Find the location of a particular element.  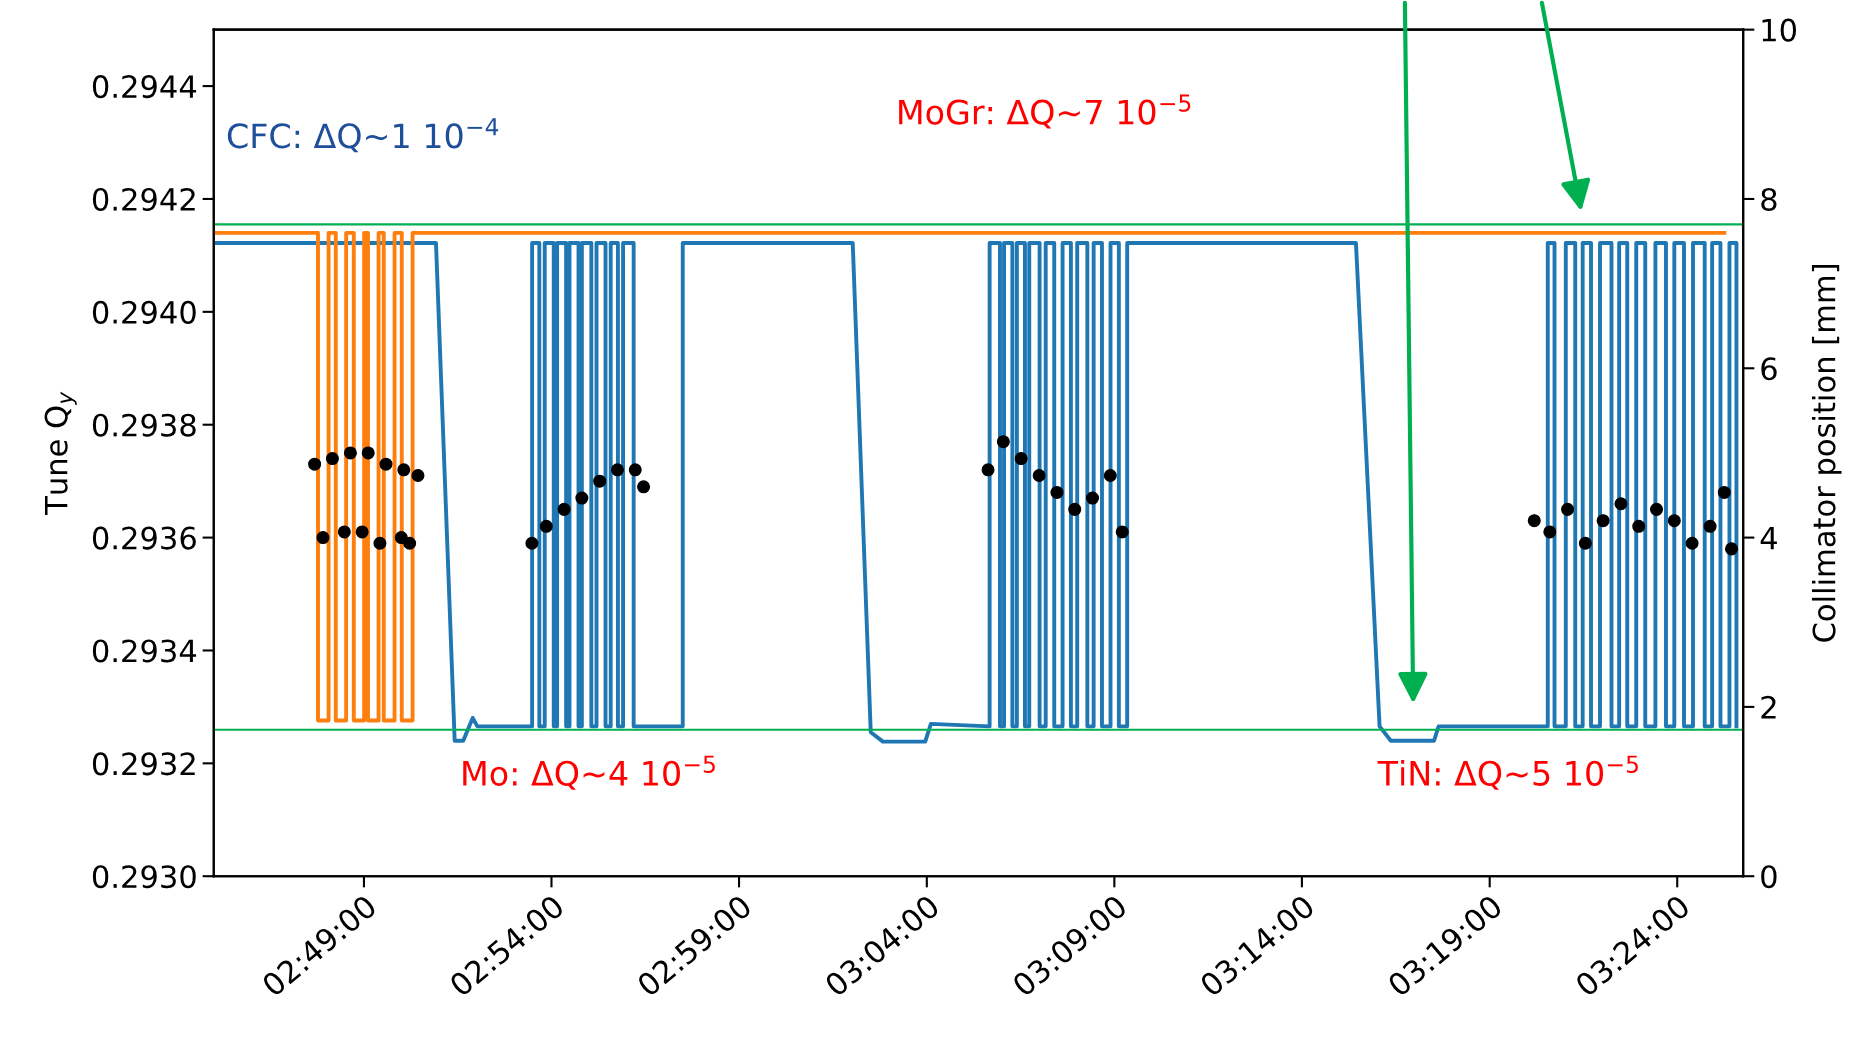

annotation: Mo: ΔQ~4 10$^{−5}$ is located at coordinates (589, 772).